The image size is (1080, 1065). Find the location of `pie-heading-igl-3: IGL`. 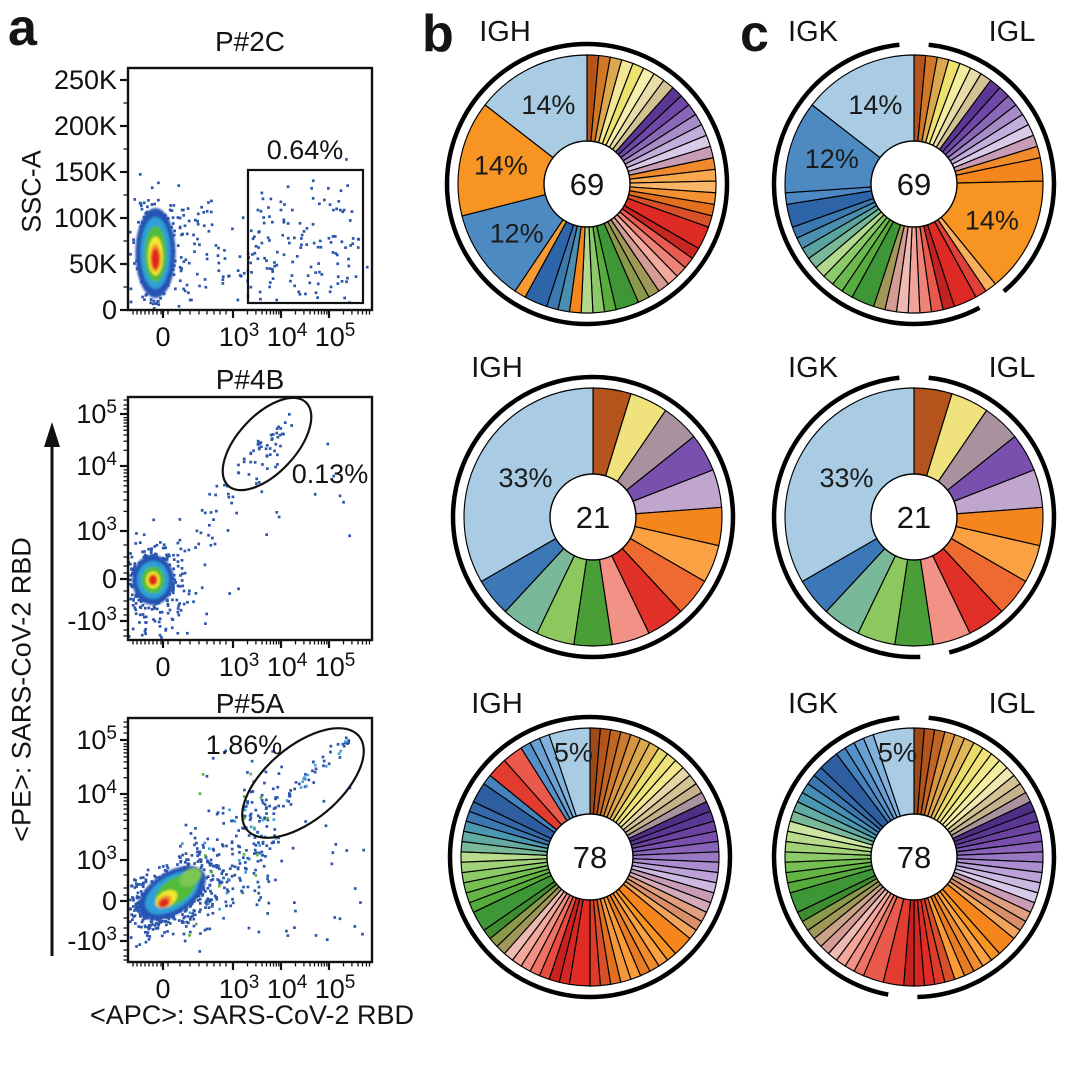

pie-heading-igl-3: IGL is located at coordinates (1012, 704).